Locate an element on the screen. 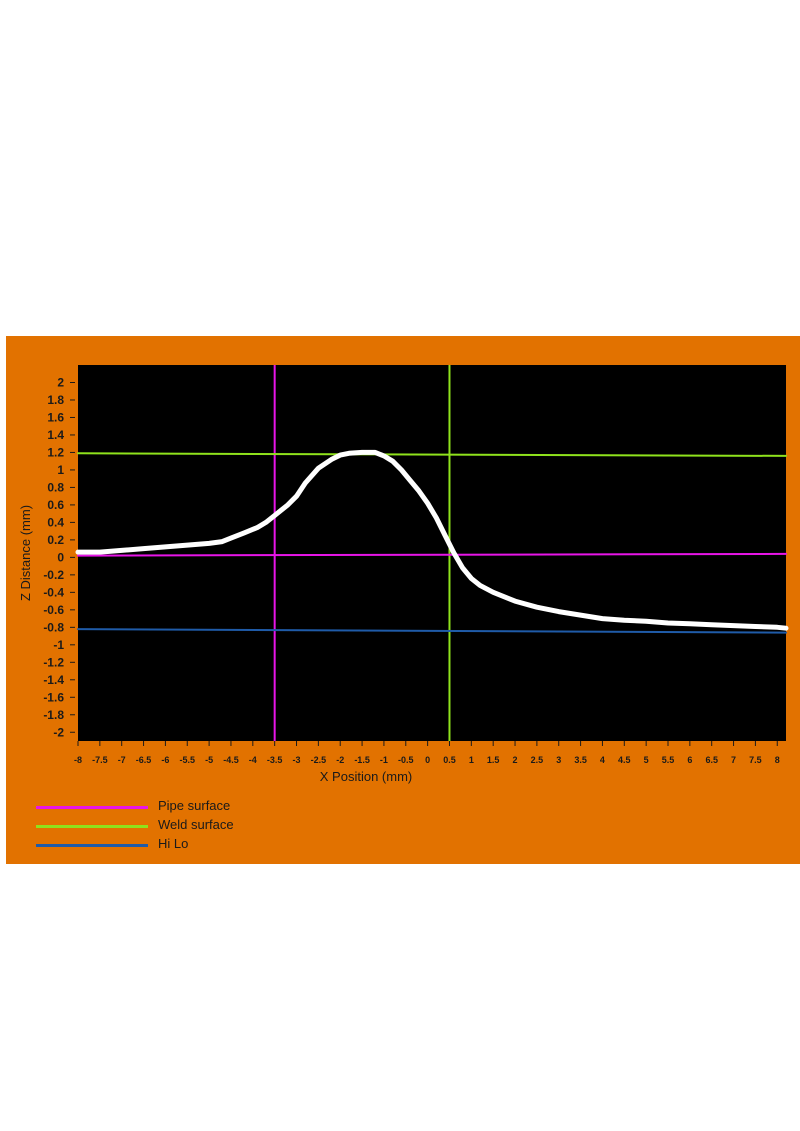  weld-profile-line is located at coordinates (432, 540).